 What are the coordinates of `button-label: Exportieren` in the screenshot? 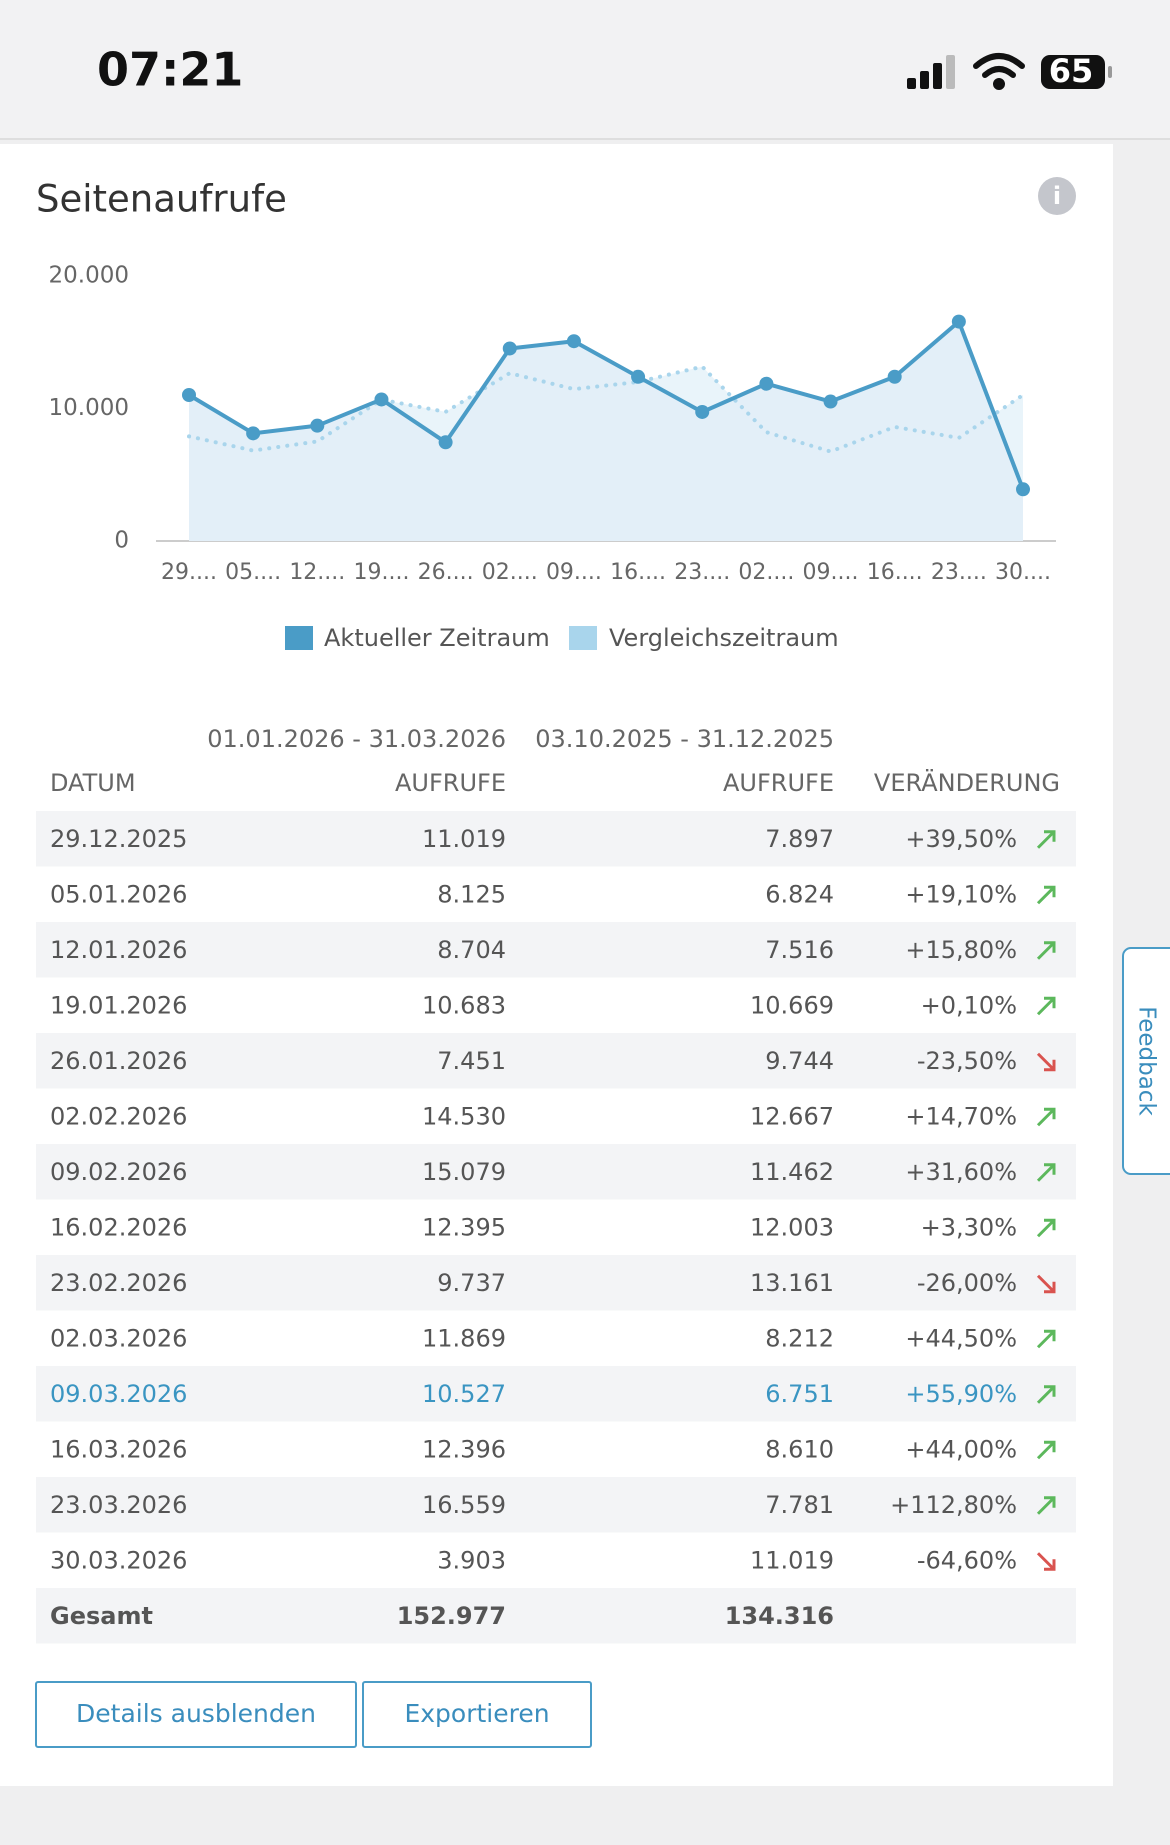 It's located at (476, 1713).